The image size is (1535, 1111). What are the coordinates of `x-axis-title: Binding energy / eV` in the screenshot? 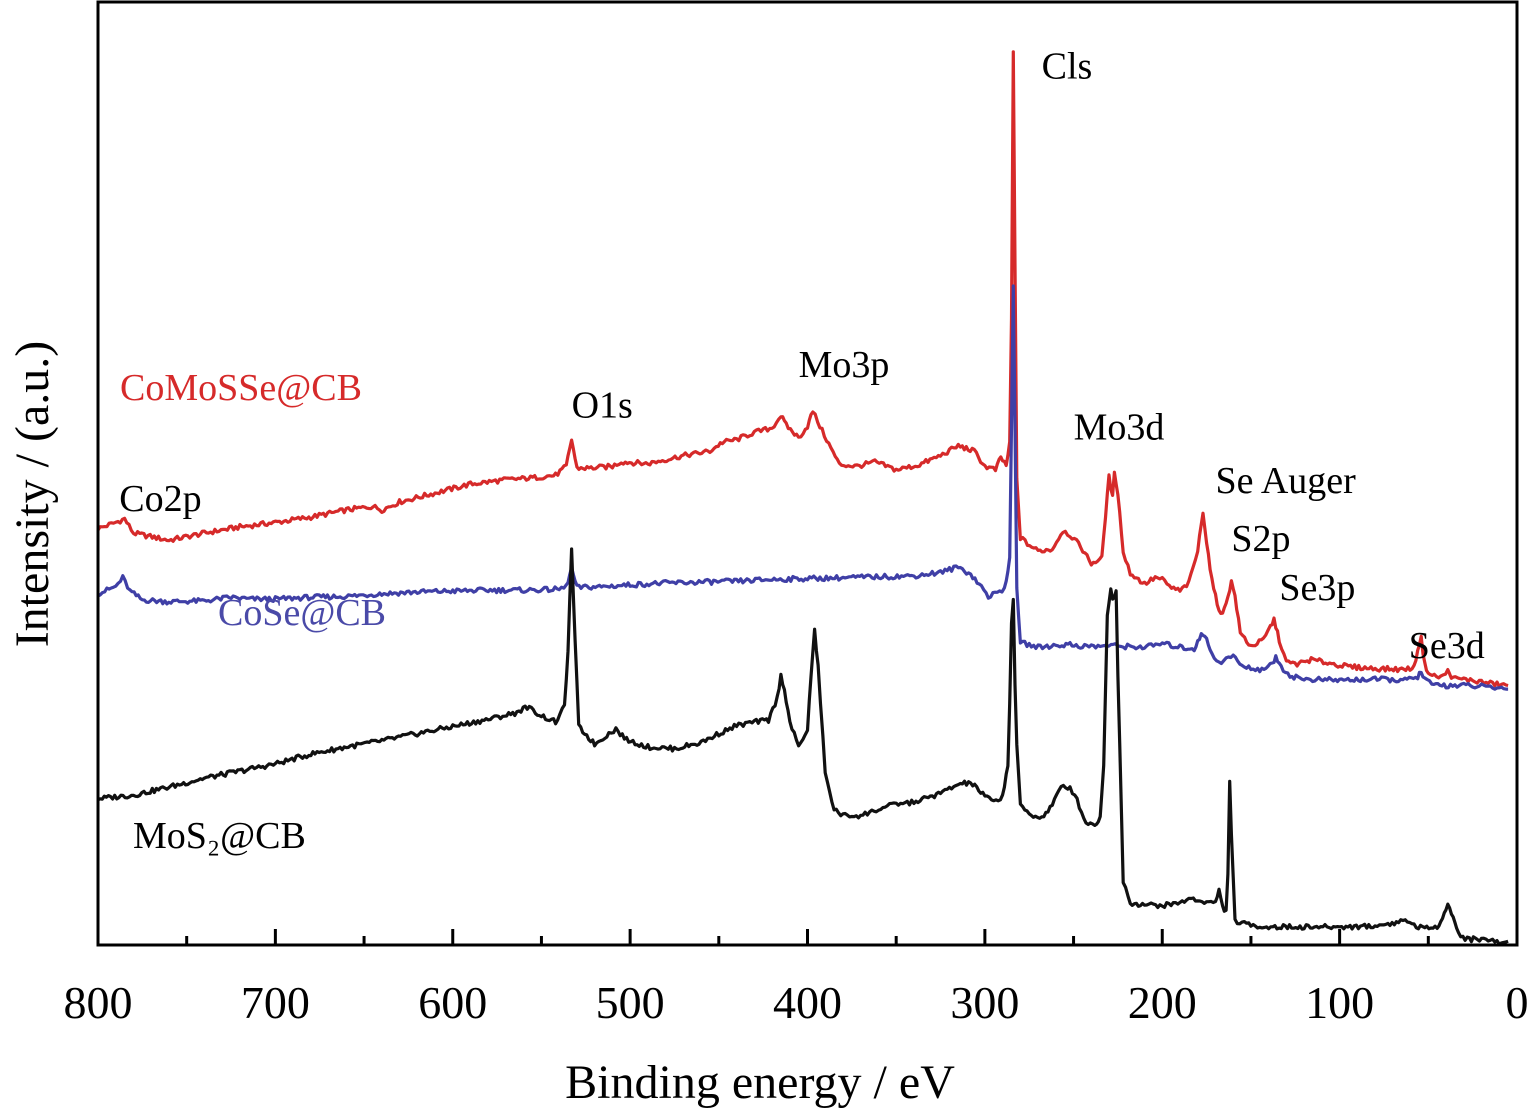 It's located at (760, 1082).